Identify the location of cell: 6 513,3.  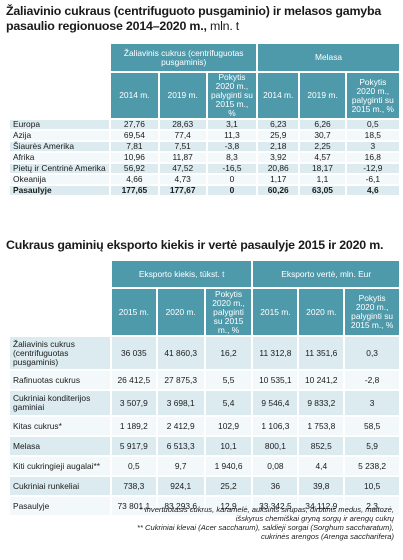
(180, 446).